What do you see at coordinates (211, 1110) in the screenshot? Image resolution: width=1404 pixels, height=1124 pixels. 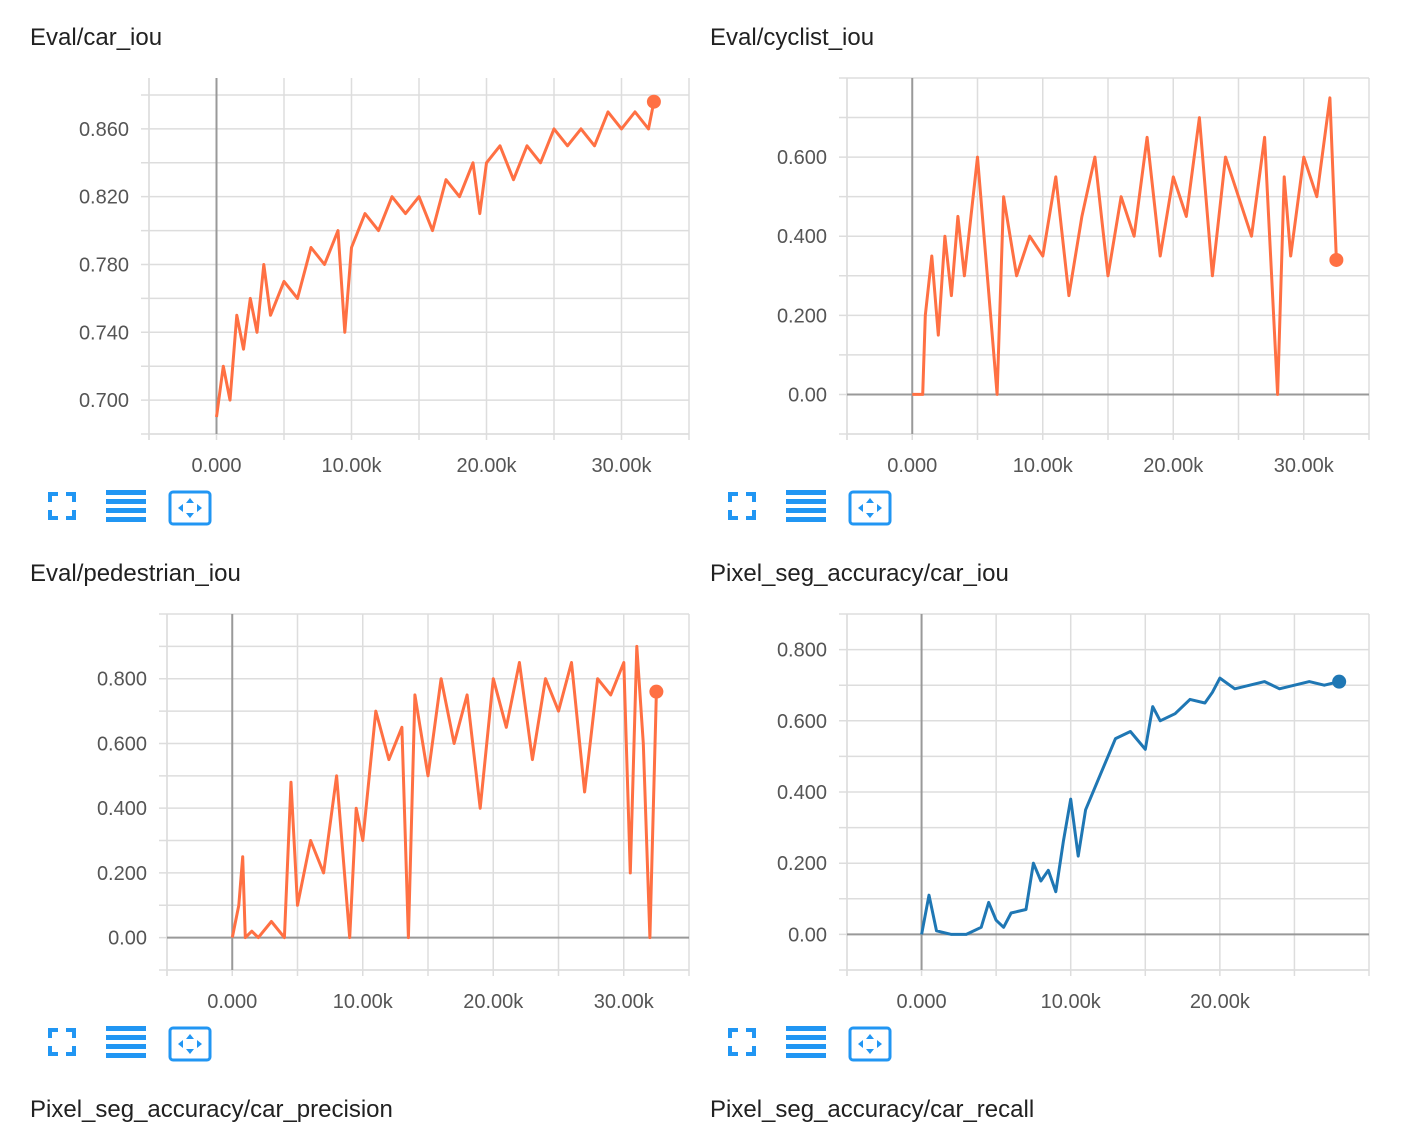 I see `next-chart-title-precision: Pixel_seg_accuracy/car_precision` at bounding box center [211, 1110].